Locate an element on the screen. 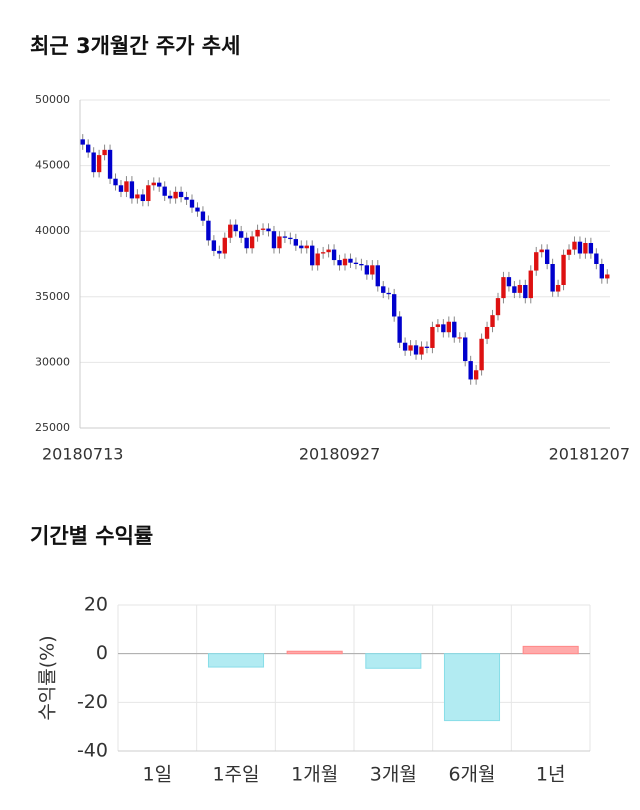 The width and height of the screenshot is (640, 810). chart-title: 최근 3개월간 주가 추세 is located at coordinates (135, 46).